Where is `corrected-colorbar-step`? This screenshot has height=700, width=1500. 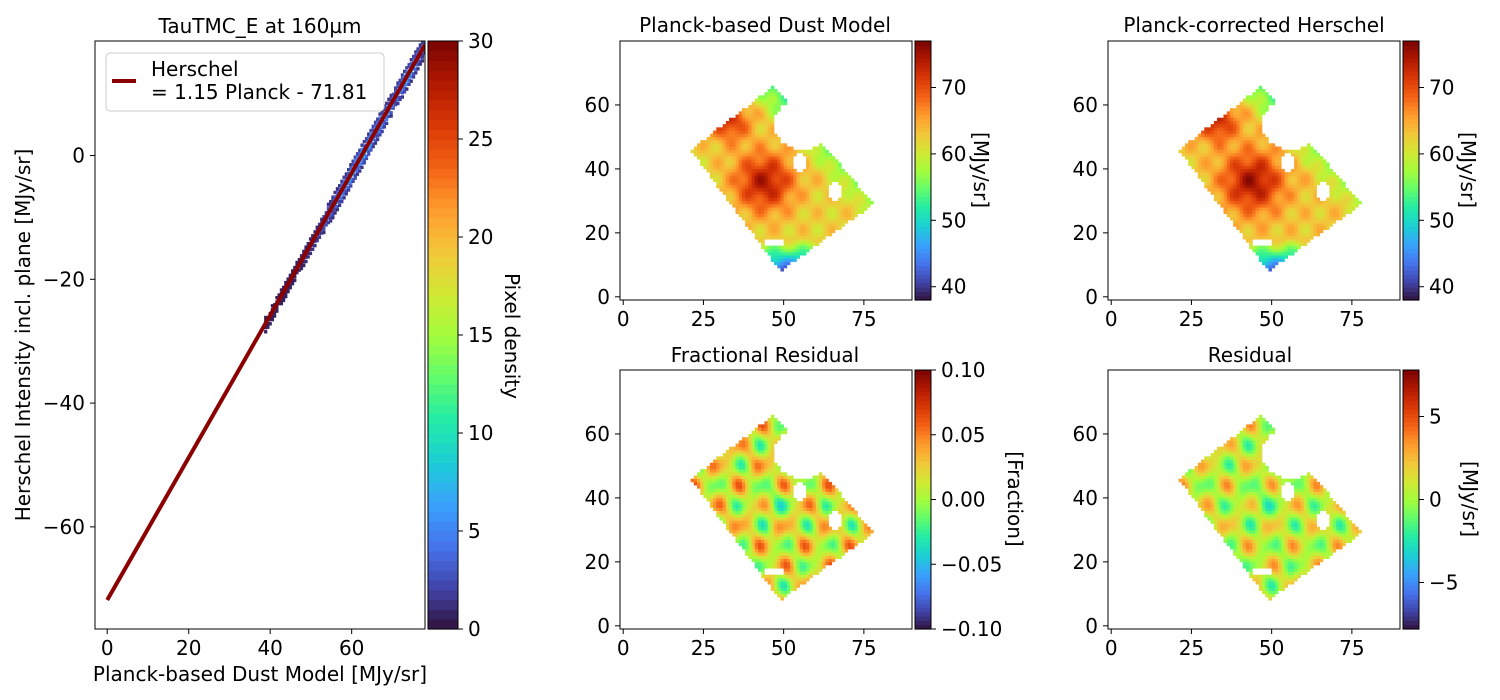
corrected-colorbar-step is located at coordinates (1411, 173).